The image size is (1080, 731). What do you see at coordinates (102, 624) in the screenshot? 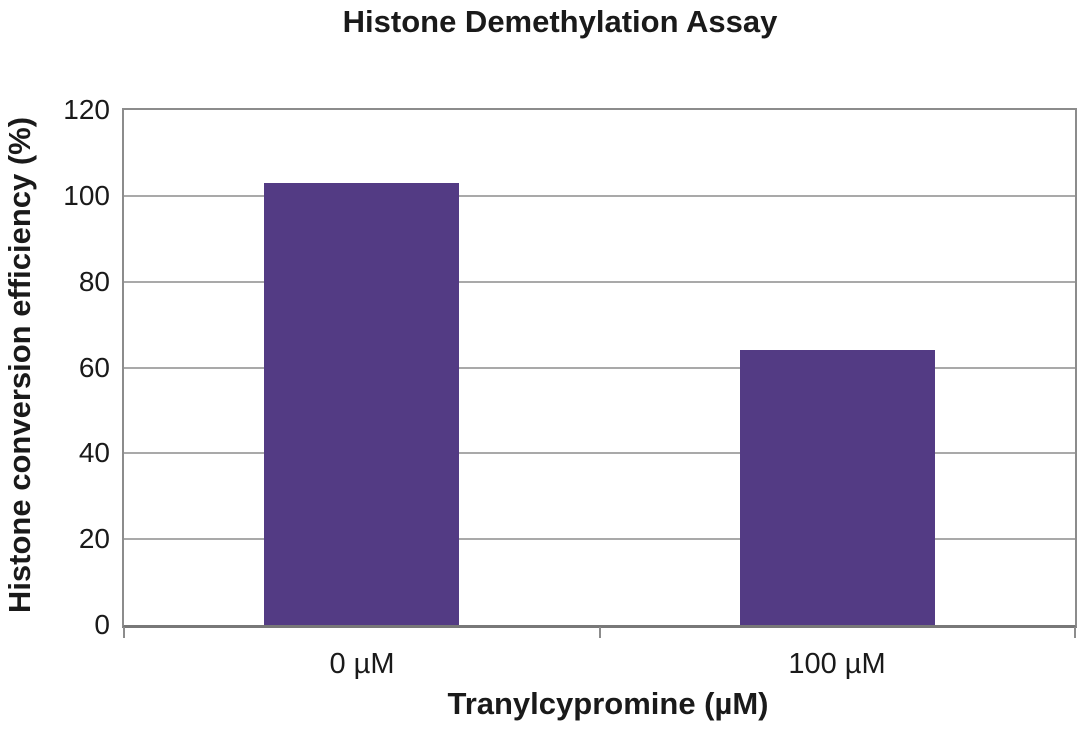
I see `y-tick-label: 0` at bounding box center [102, 624].